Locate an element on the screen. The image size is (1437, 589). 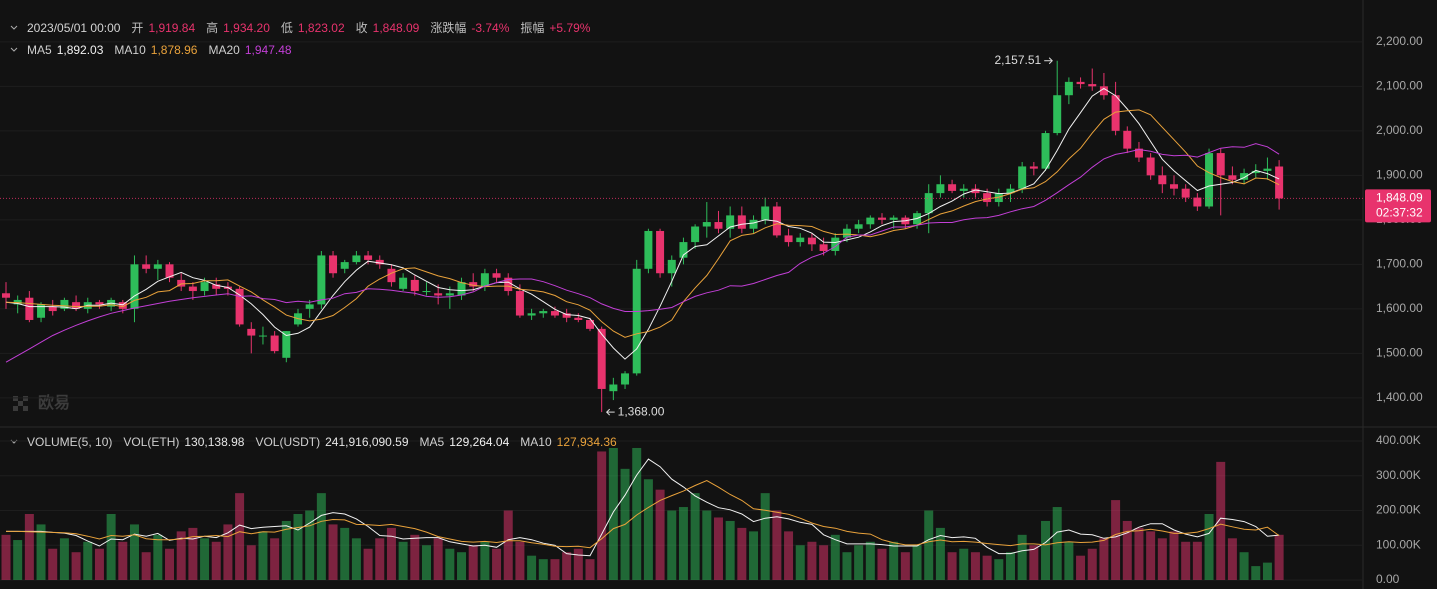
y-tick-label: 2,100.00 is located at coordinates (1399, 85).